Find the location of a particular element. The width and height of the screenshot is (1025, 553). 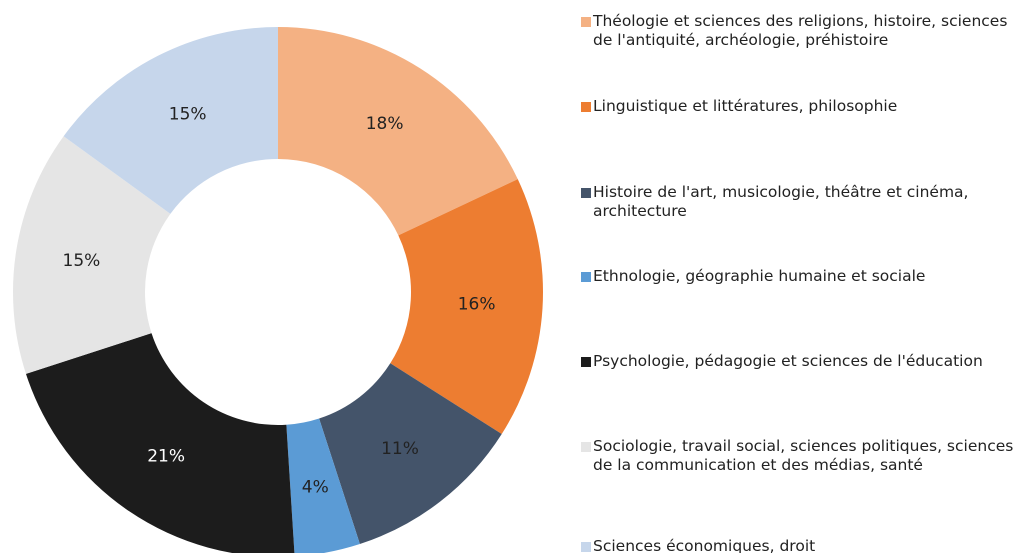

data-label: 18% is located at coordinates (385, 124).